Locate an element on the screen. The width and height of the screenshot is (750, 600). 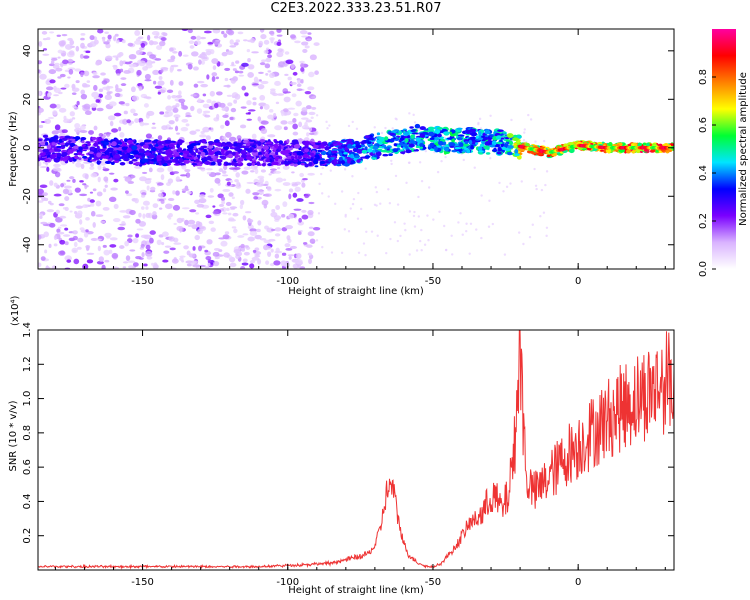
heatmap-ytick-label: 20 is located at coordinates (27, 99).